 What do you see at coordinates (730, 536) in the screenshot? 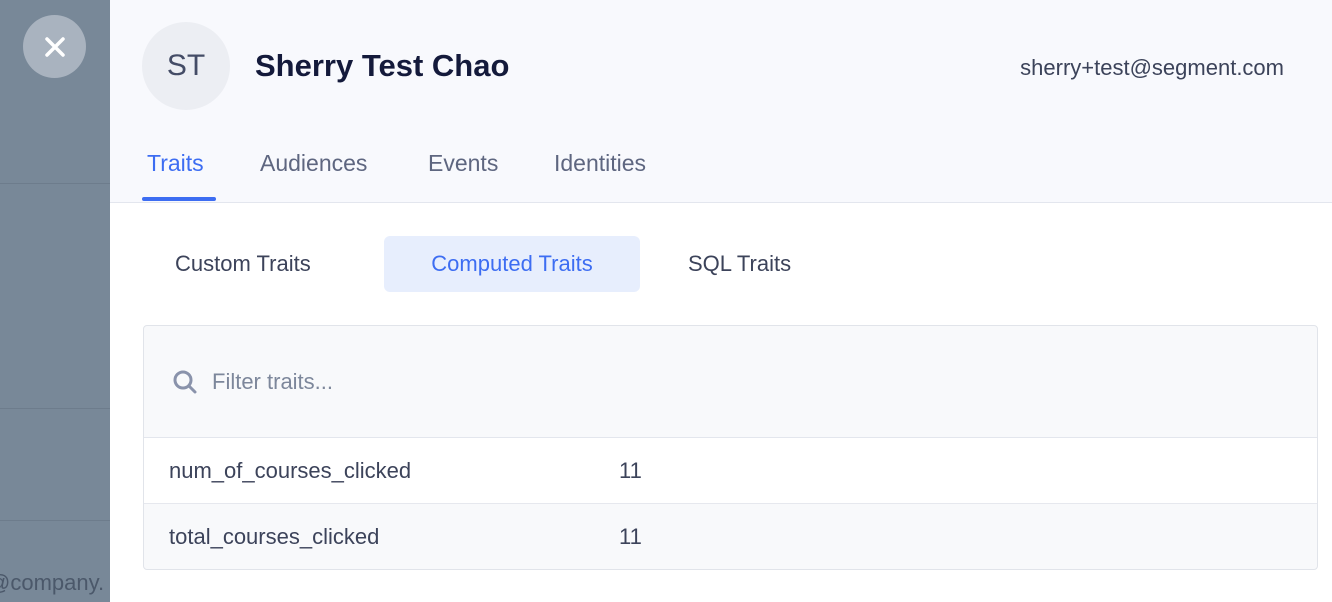
I see `table-row: total_courses_clicked 11` at bounding box center [730, 536].